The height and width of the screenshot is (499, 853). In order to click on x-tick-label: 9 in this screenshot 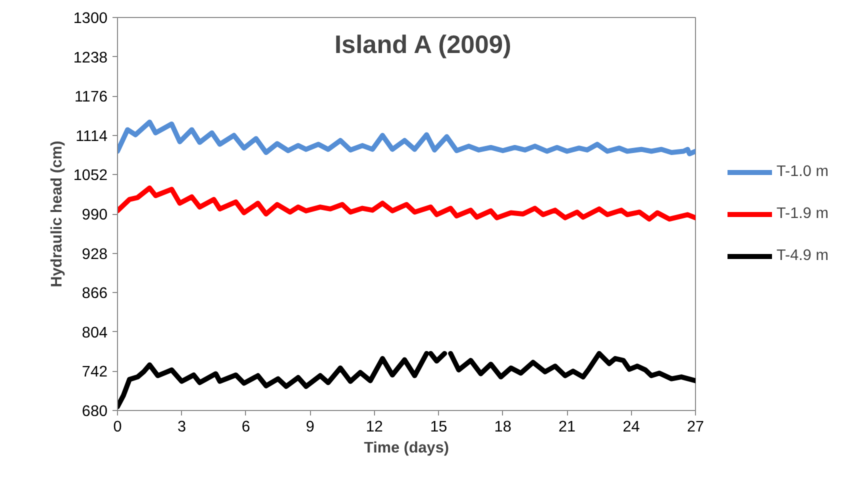, I will do `click(310, 427)`.